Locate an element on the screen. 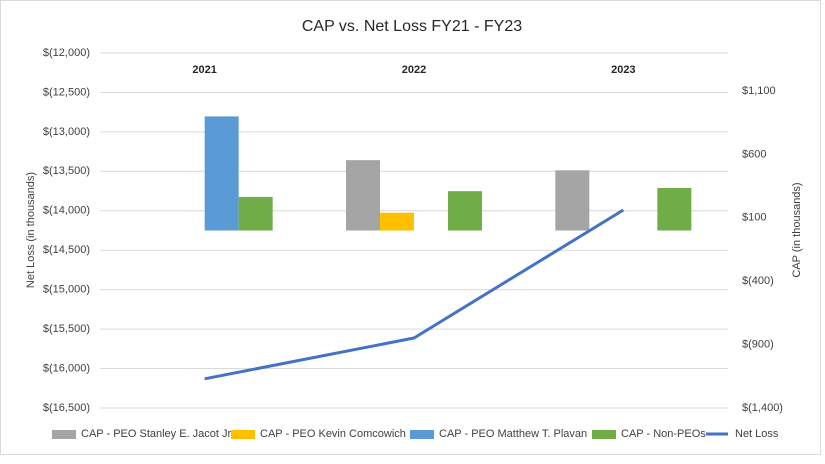  y2-tick-label: $(400) is located at coordinates (758, 281).